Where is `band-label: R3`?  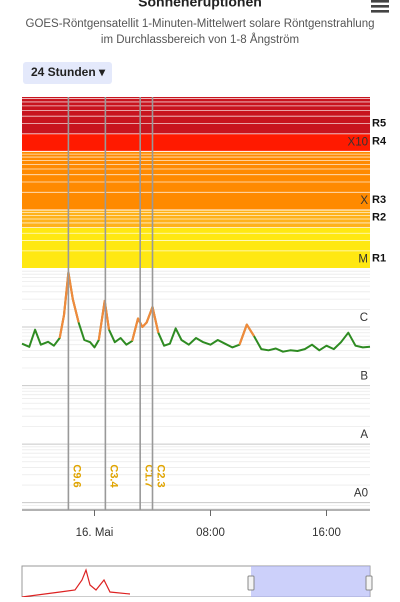
band-label: R3 is located at coordinates (379, 200).